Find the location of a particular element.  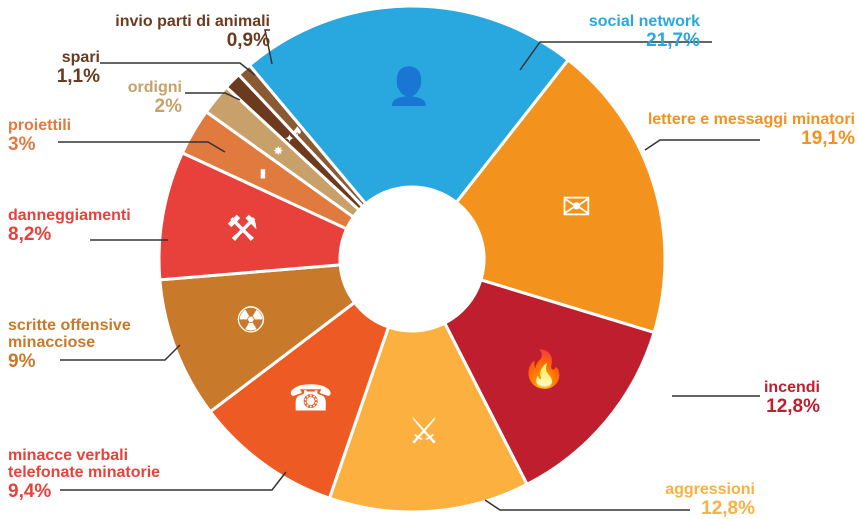

slice-value-label: 1,1% is located at coordinates (78, 76).